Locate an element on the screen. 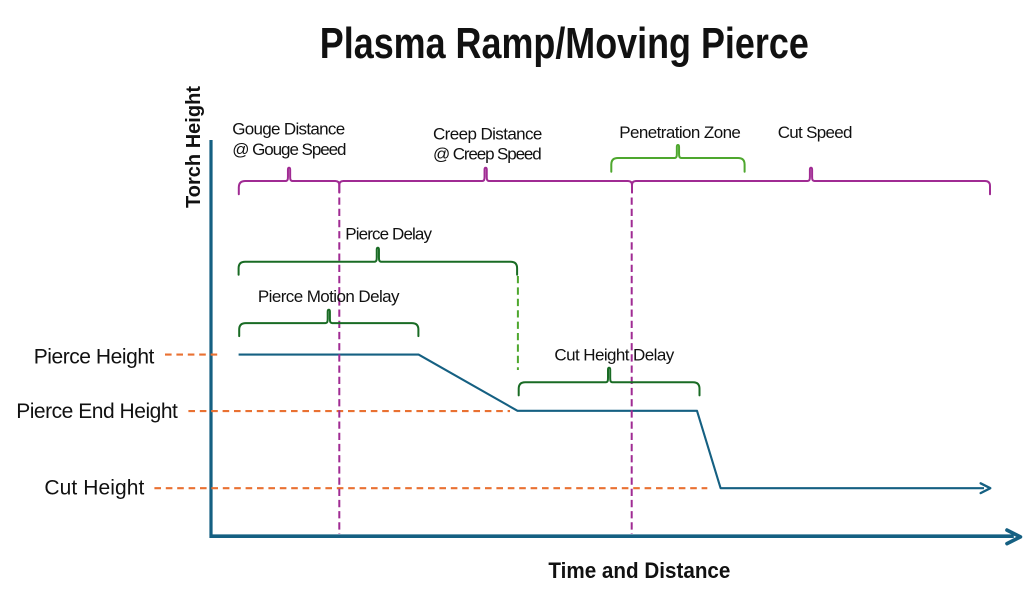 Image resolution: width=1032 pixels, height=601 pixels. svg-text: Pierce Delay is located at coordinates (388, 233).